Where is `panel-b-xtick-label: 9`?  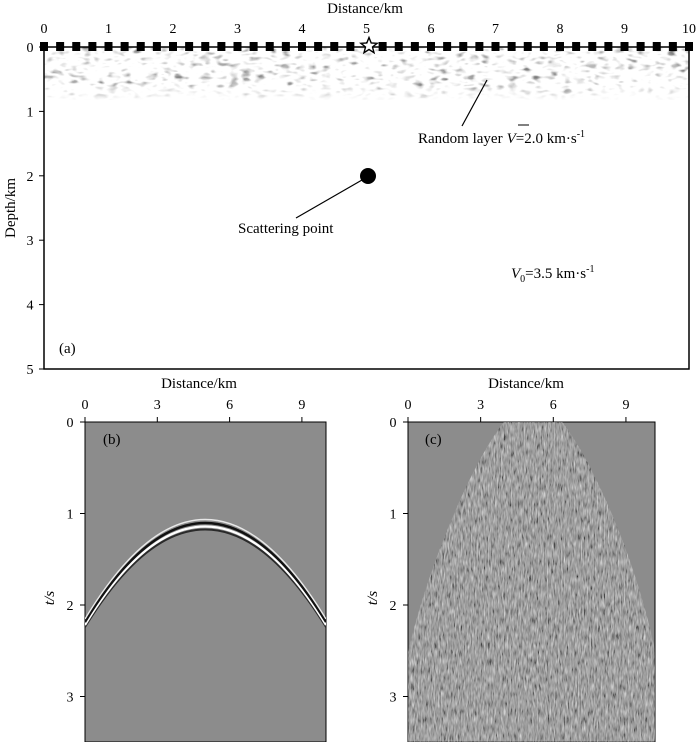 panel-b-xtick-label: 9 is located at coordinates (301, 405).